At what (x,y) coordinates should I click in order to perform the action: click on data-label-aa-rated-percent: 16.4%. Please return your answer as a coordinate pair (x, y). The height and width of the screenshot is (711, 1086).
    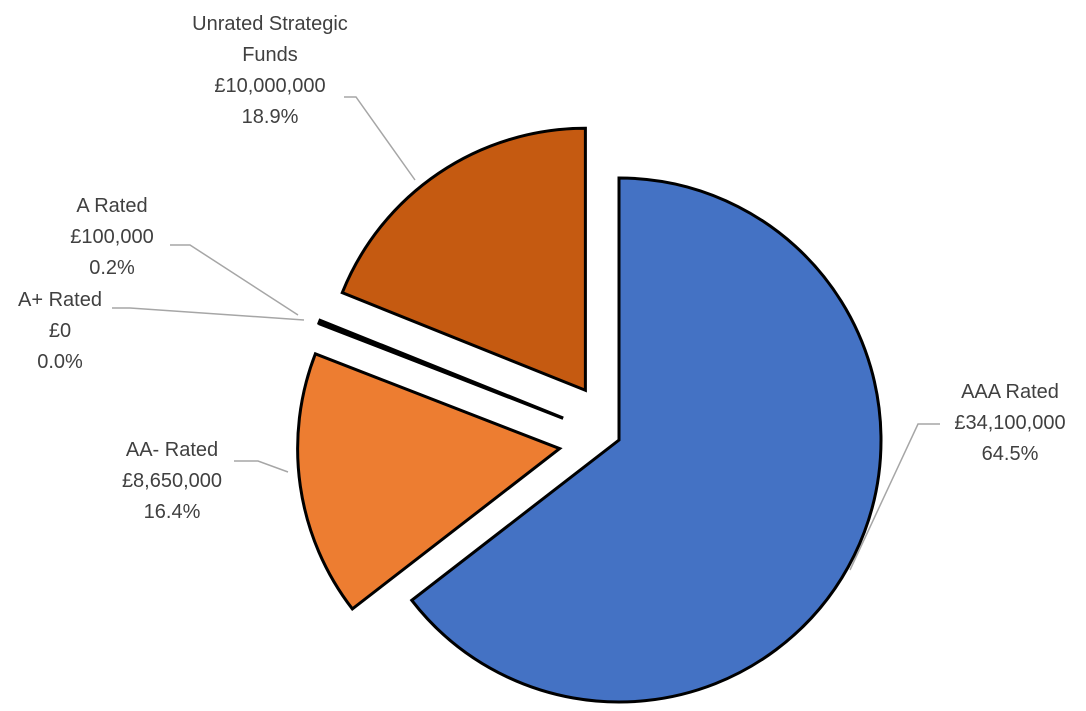
    Looking at the image, I should click on (172, 512).